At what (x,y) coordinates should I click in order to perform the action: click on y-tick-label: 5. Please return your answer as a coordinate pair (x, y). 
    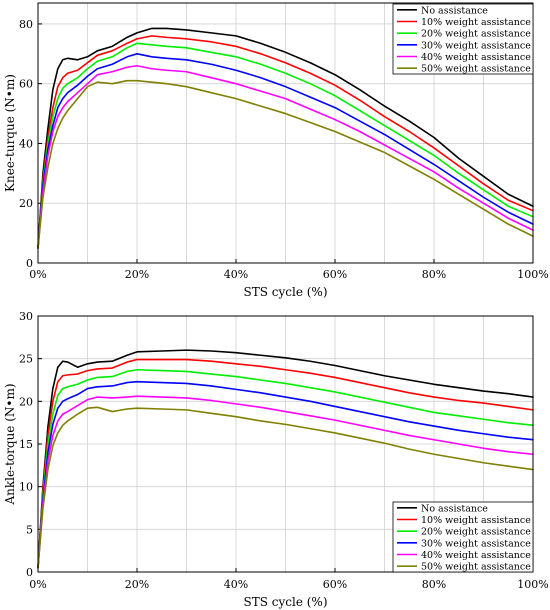
    Looking at the image, I should click on (29, 529).